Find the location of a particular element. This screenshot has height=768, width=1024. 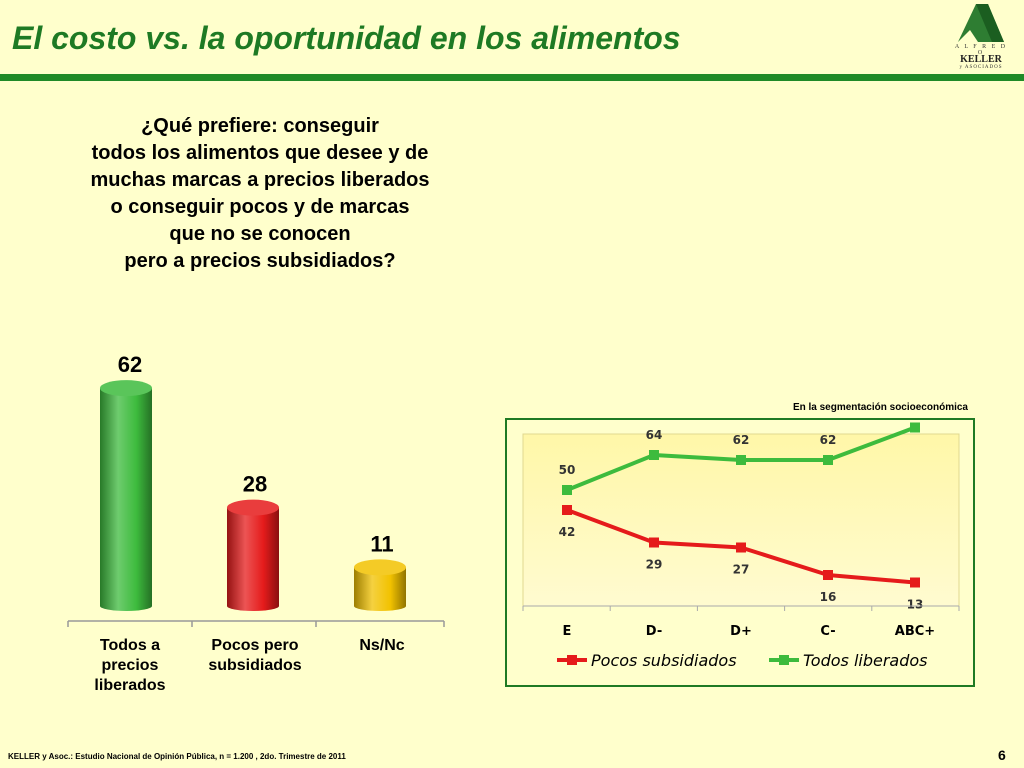

bar-category-label: precios is located at coordinates (130, 665).